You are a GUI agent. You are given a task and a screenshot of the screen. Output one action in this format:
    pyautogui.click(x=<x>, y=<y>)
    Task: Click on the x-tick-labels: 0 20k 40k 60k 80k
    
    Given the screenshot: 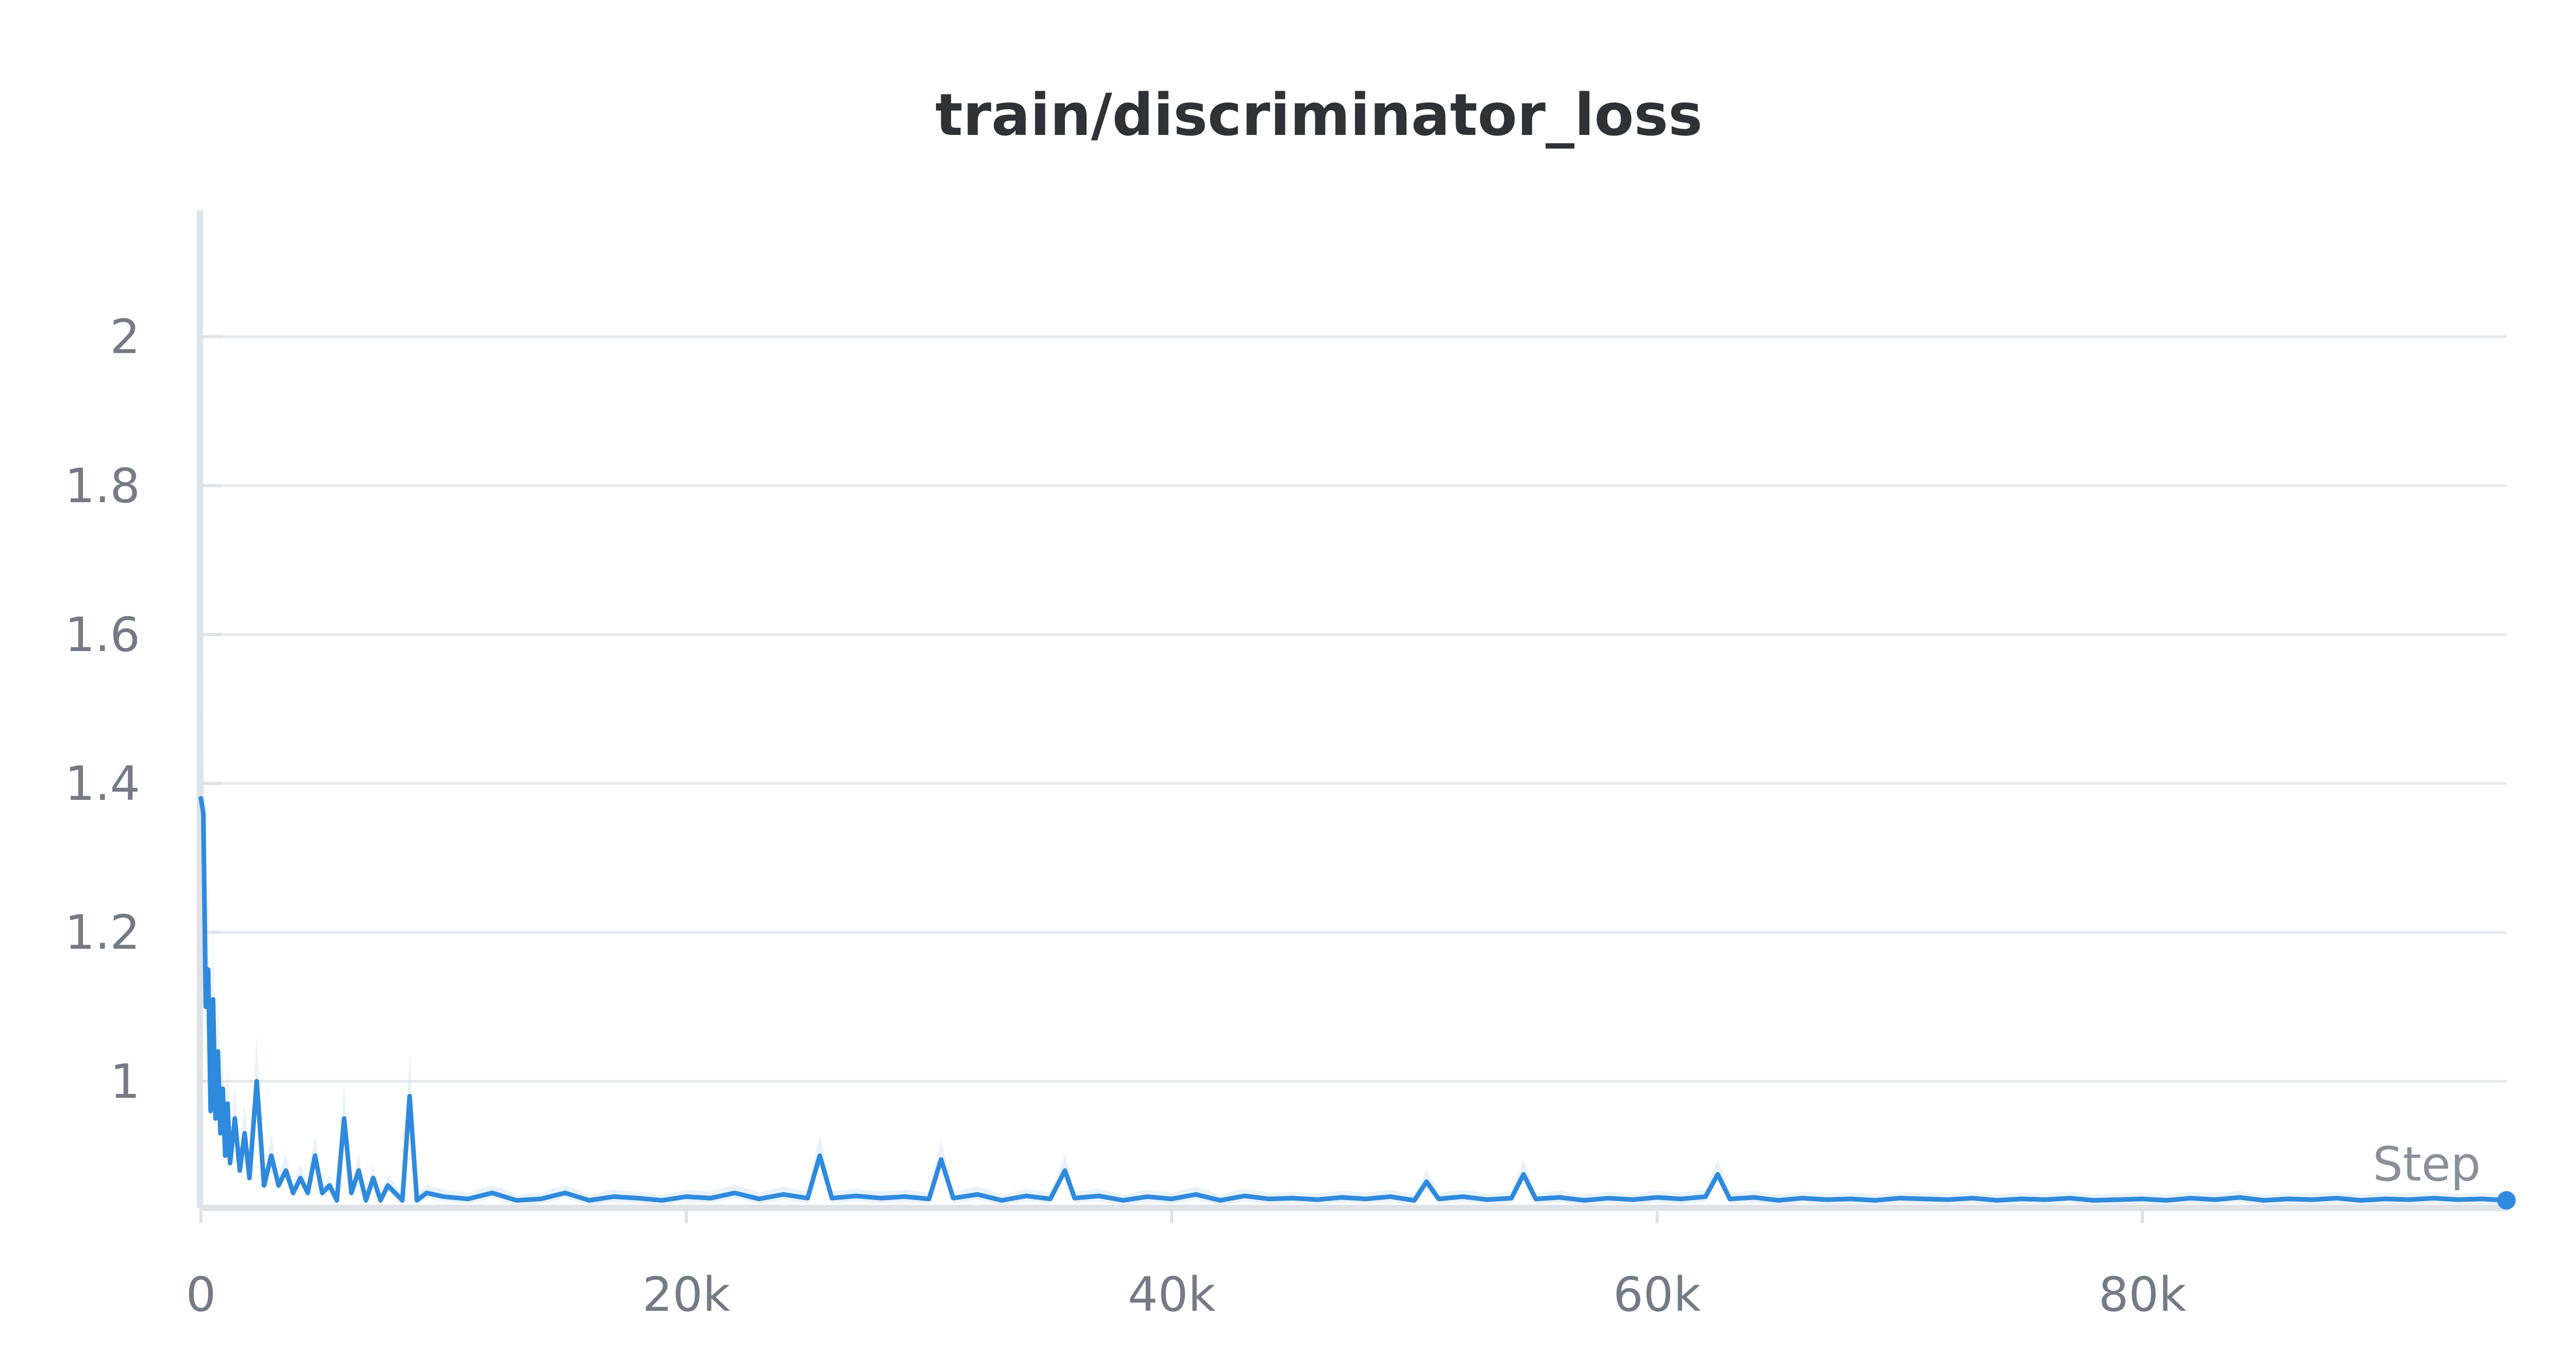 What is the action you would take?
    pyautogui.click(x=1186, y=1265)
    